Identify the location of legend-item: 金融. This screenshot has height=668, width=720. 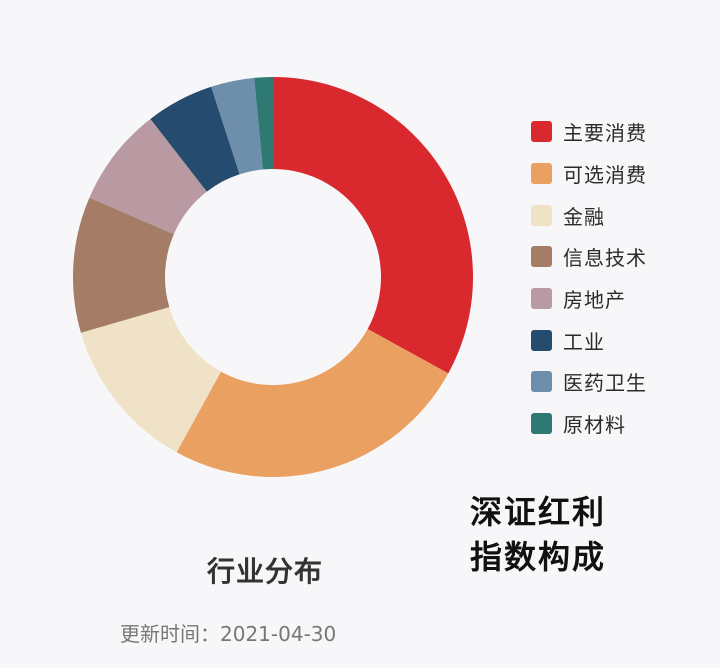
(589, 215).